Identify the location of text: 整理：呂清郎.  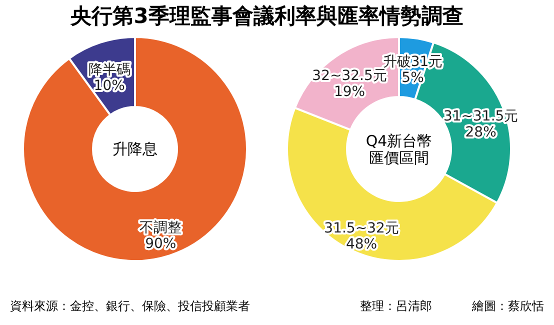
(396, 306).